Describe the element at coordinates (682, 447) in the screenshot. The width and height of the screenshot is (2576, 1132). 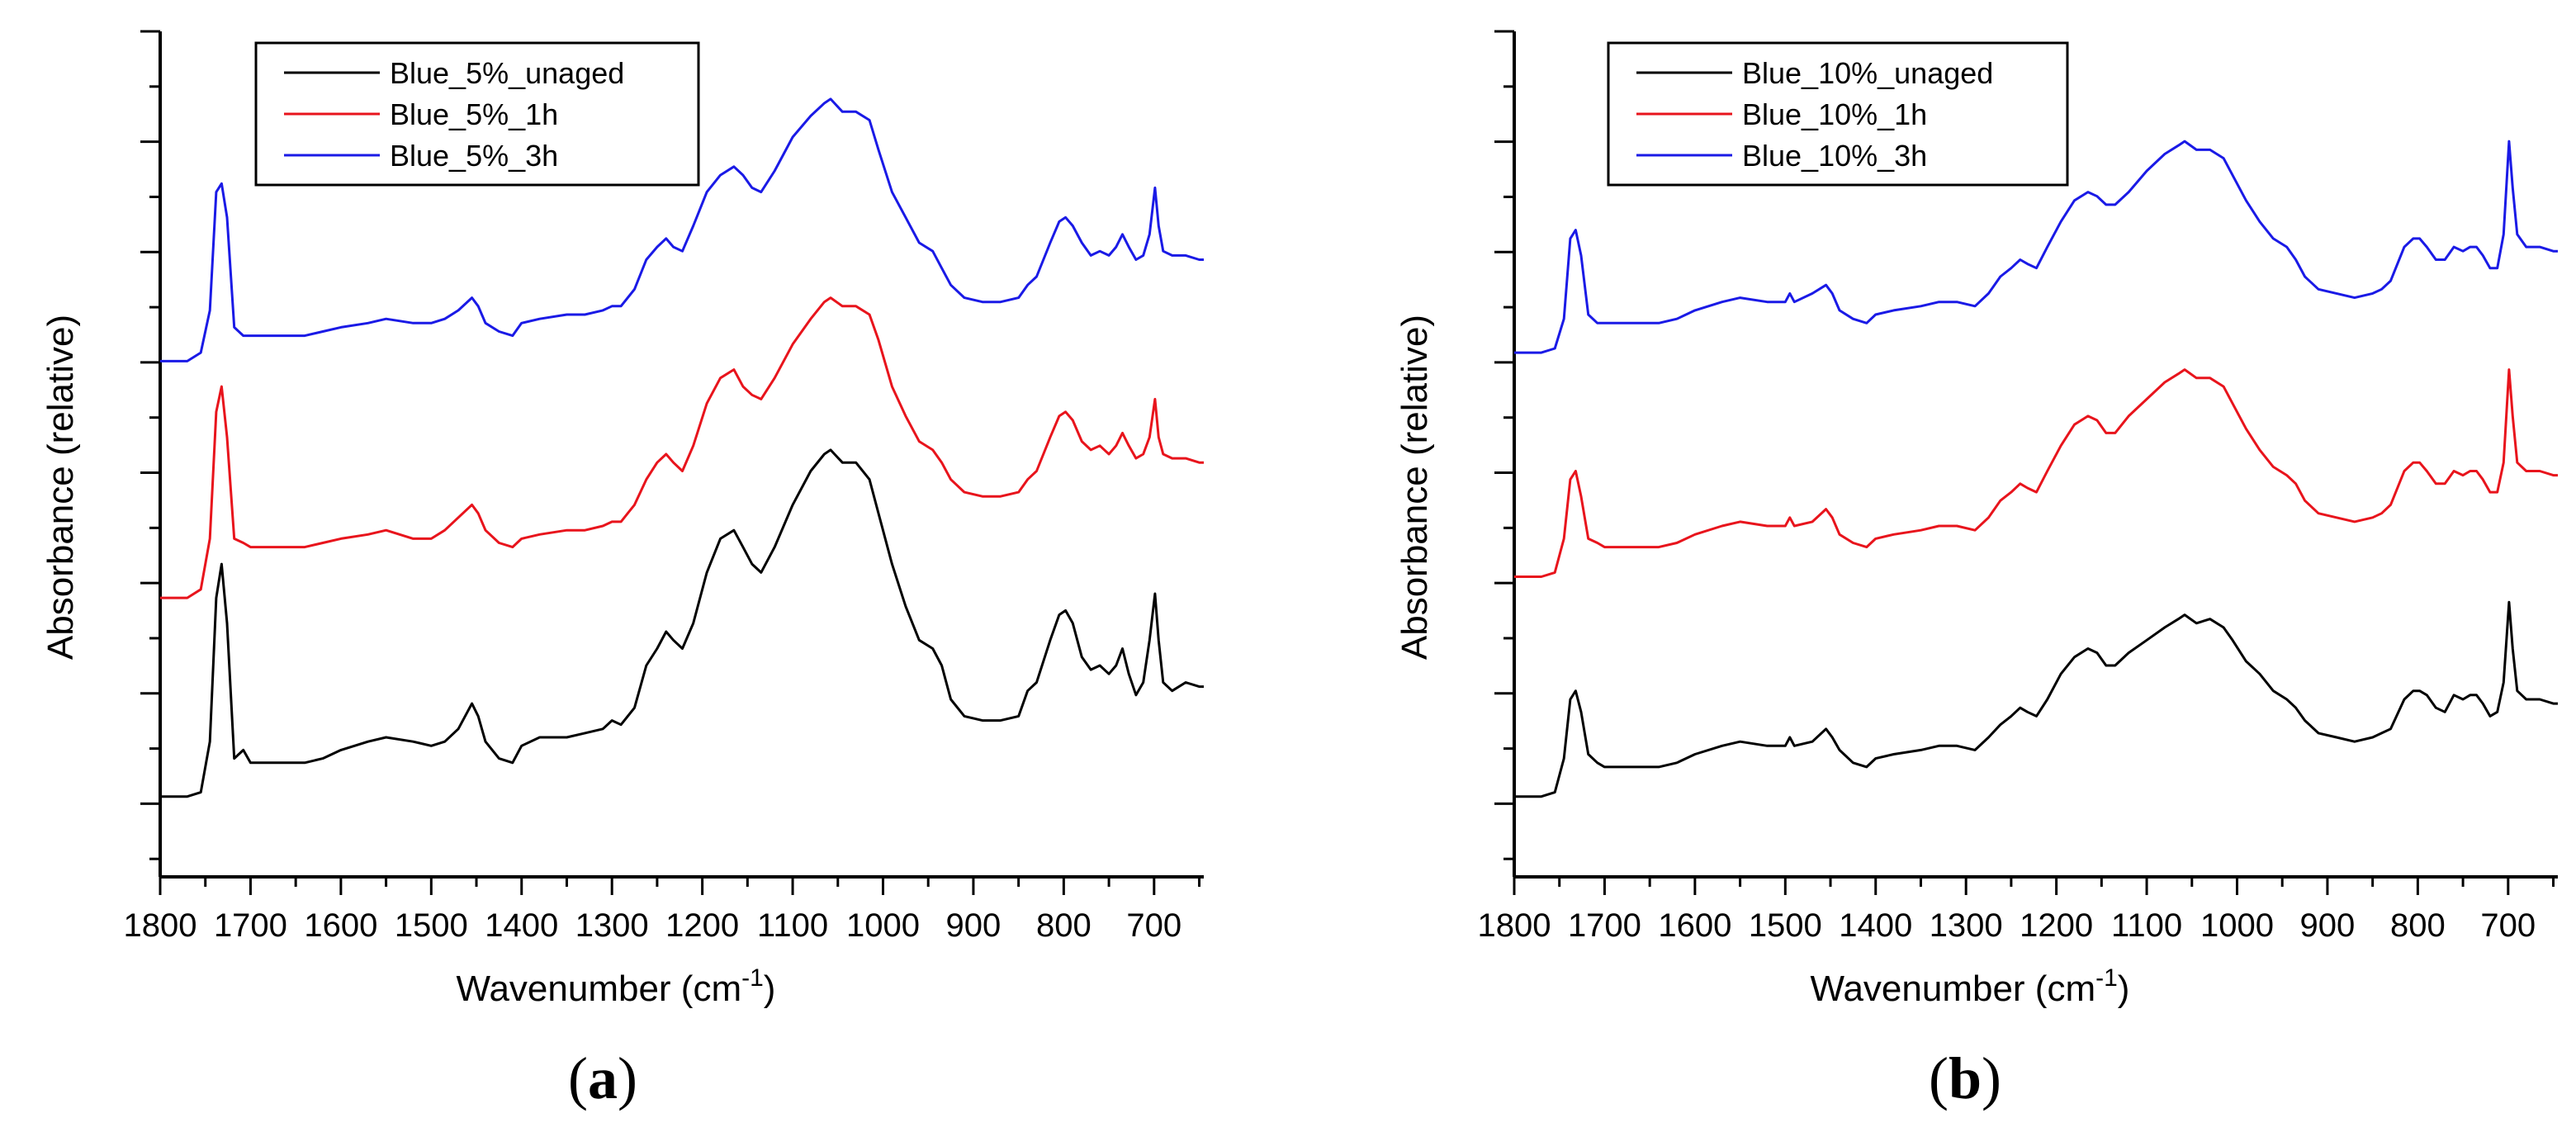
I see `series-line-Blue_5%_1h` at that location.